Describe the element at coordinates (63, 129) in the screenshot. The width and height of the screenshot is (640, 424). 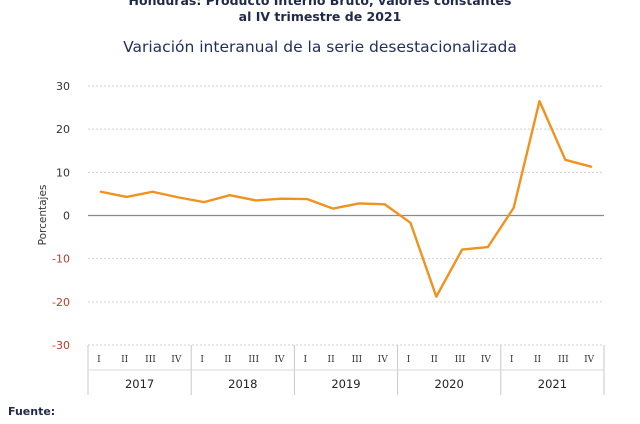
I see `y-tick-label: 20` at that location.